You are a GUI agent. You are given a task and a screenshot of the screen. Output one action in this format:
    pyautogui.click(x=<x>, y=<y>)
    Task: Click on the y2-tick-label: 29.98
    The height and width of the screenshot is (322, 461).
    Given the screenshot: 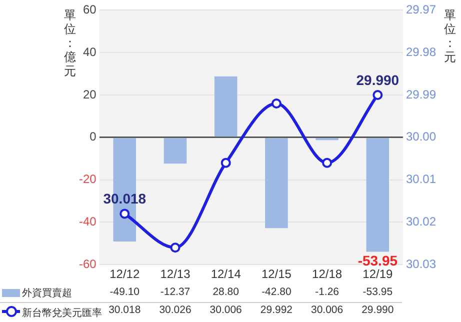 What is the action you would take?
    pyautogui.click(x=421, y=51)
    